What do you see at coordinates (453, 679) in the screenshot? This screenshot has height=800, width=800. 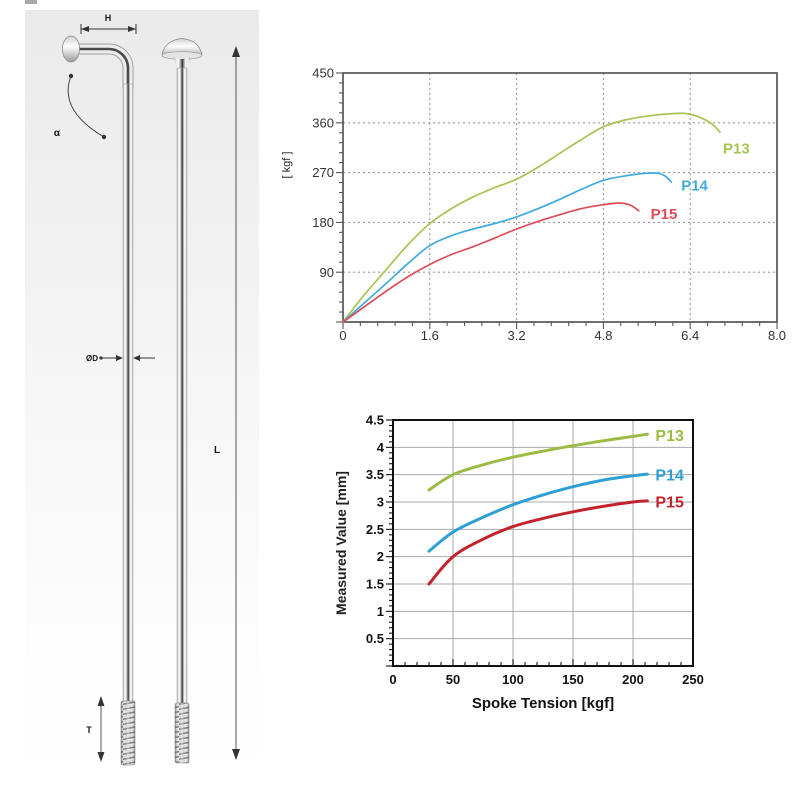 I see `svg-text: 50` at bounding box center [453, 679].